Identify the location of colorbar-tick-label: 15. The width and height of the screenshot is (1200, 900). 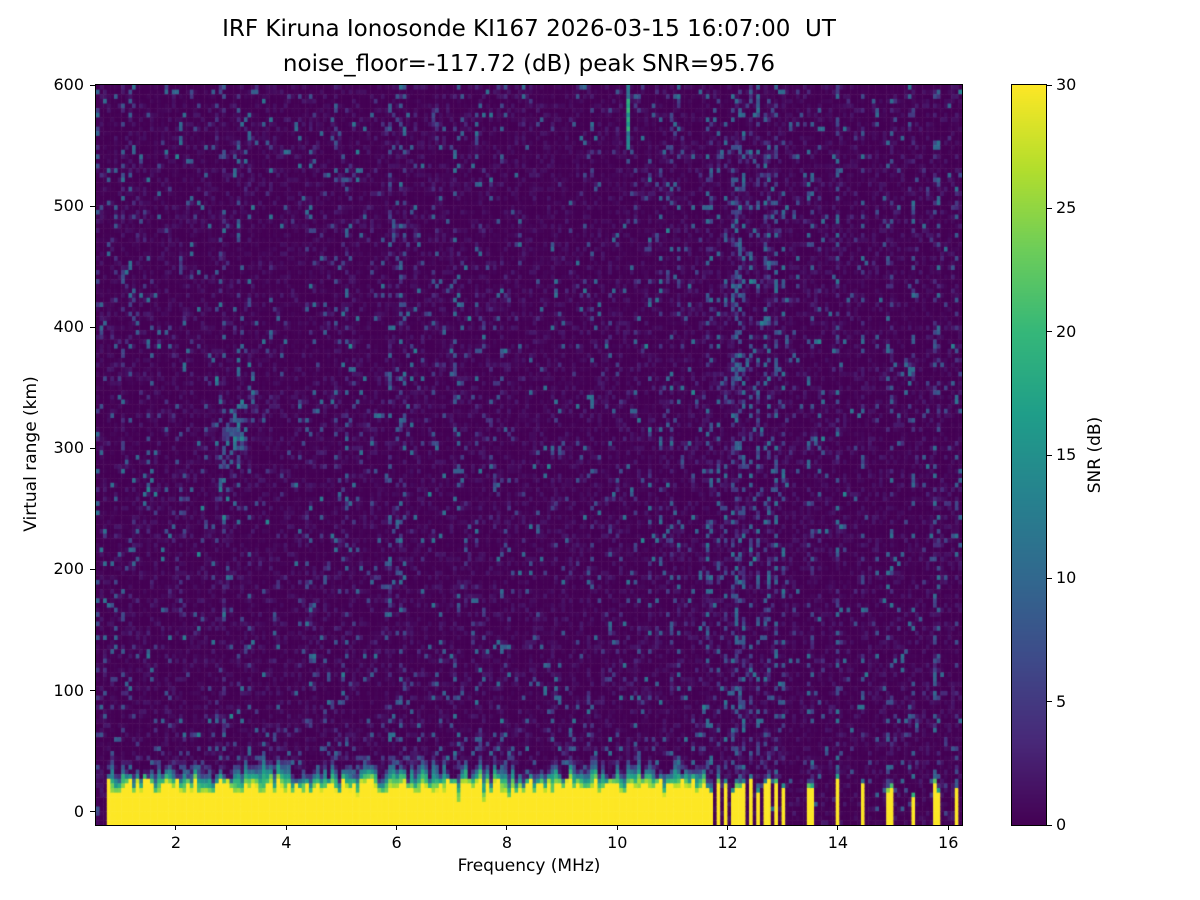
(1066, 454).